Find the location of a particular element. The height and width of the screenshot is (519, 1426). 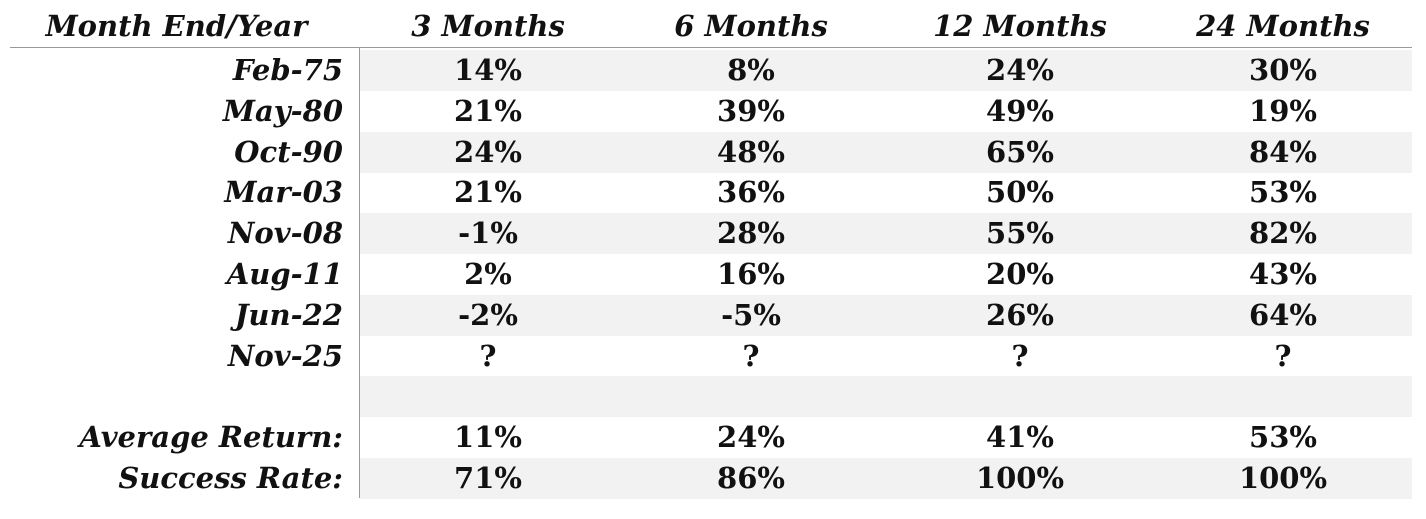

row-label: Aug-11 is located at coordinates (284, 274).